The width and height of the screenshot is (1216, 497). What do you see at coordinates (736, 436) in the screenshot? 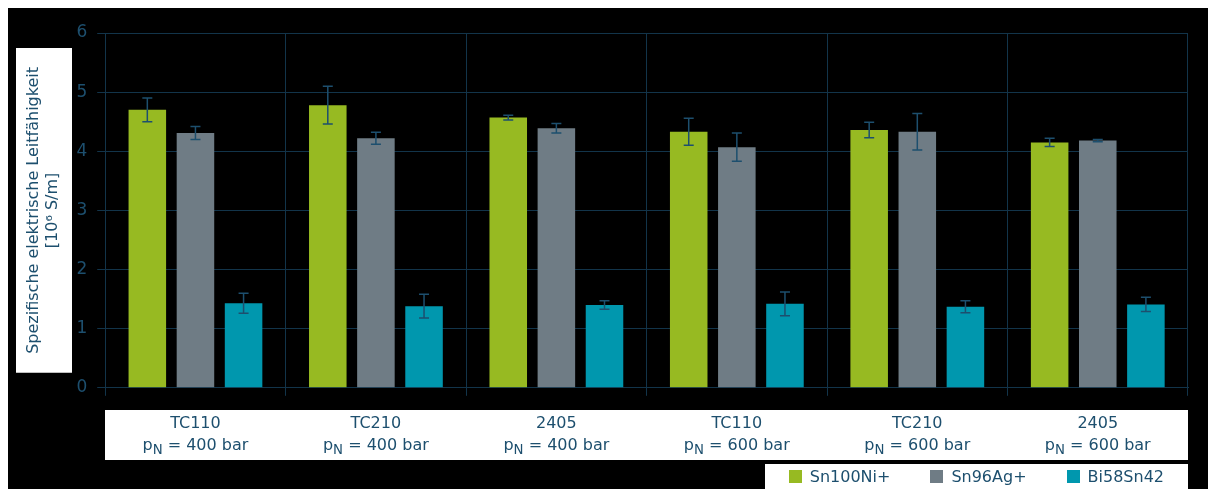
I see `x-tick-label: TC110 p$_{N}$ = 600 bar` at bounding box center [736, 436].